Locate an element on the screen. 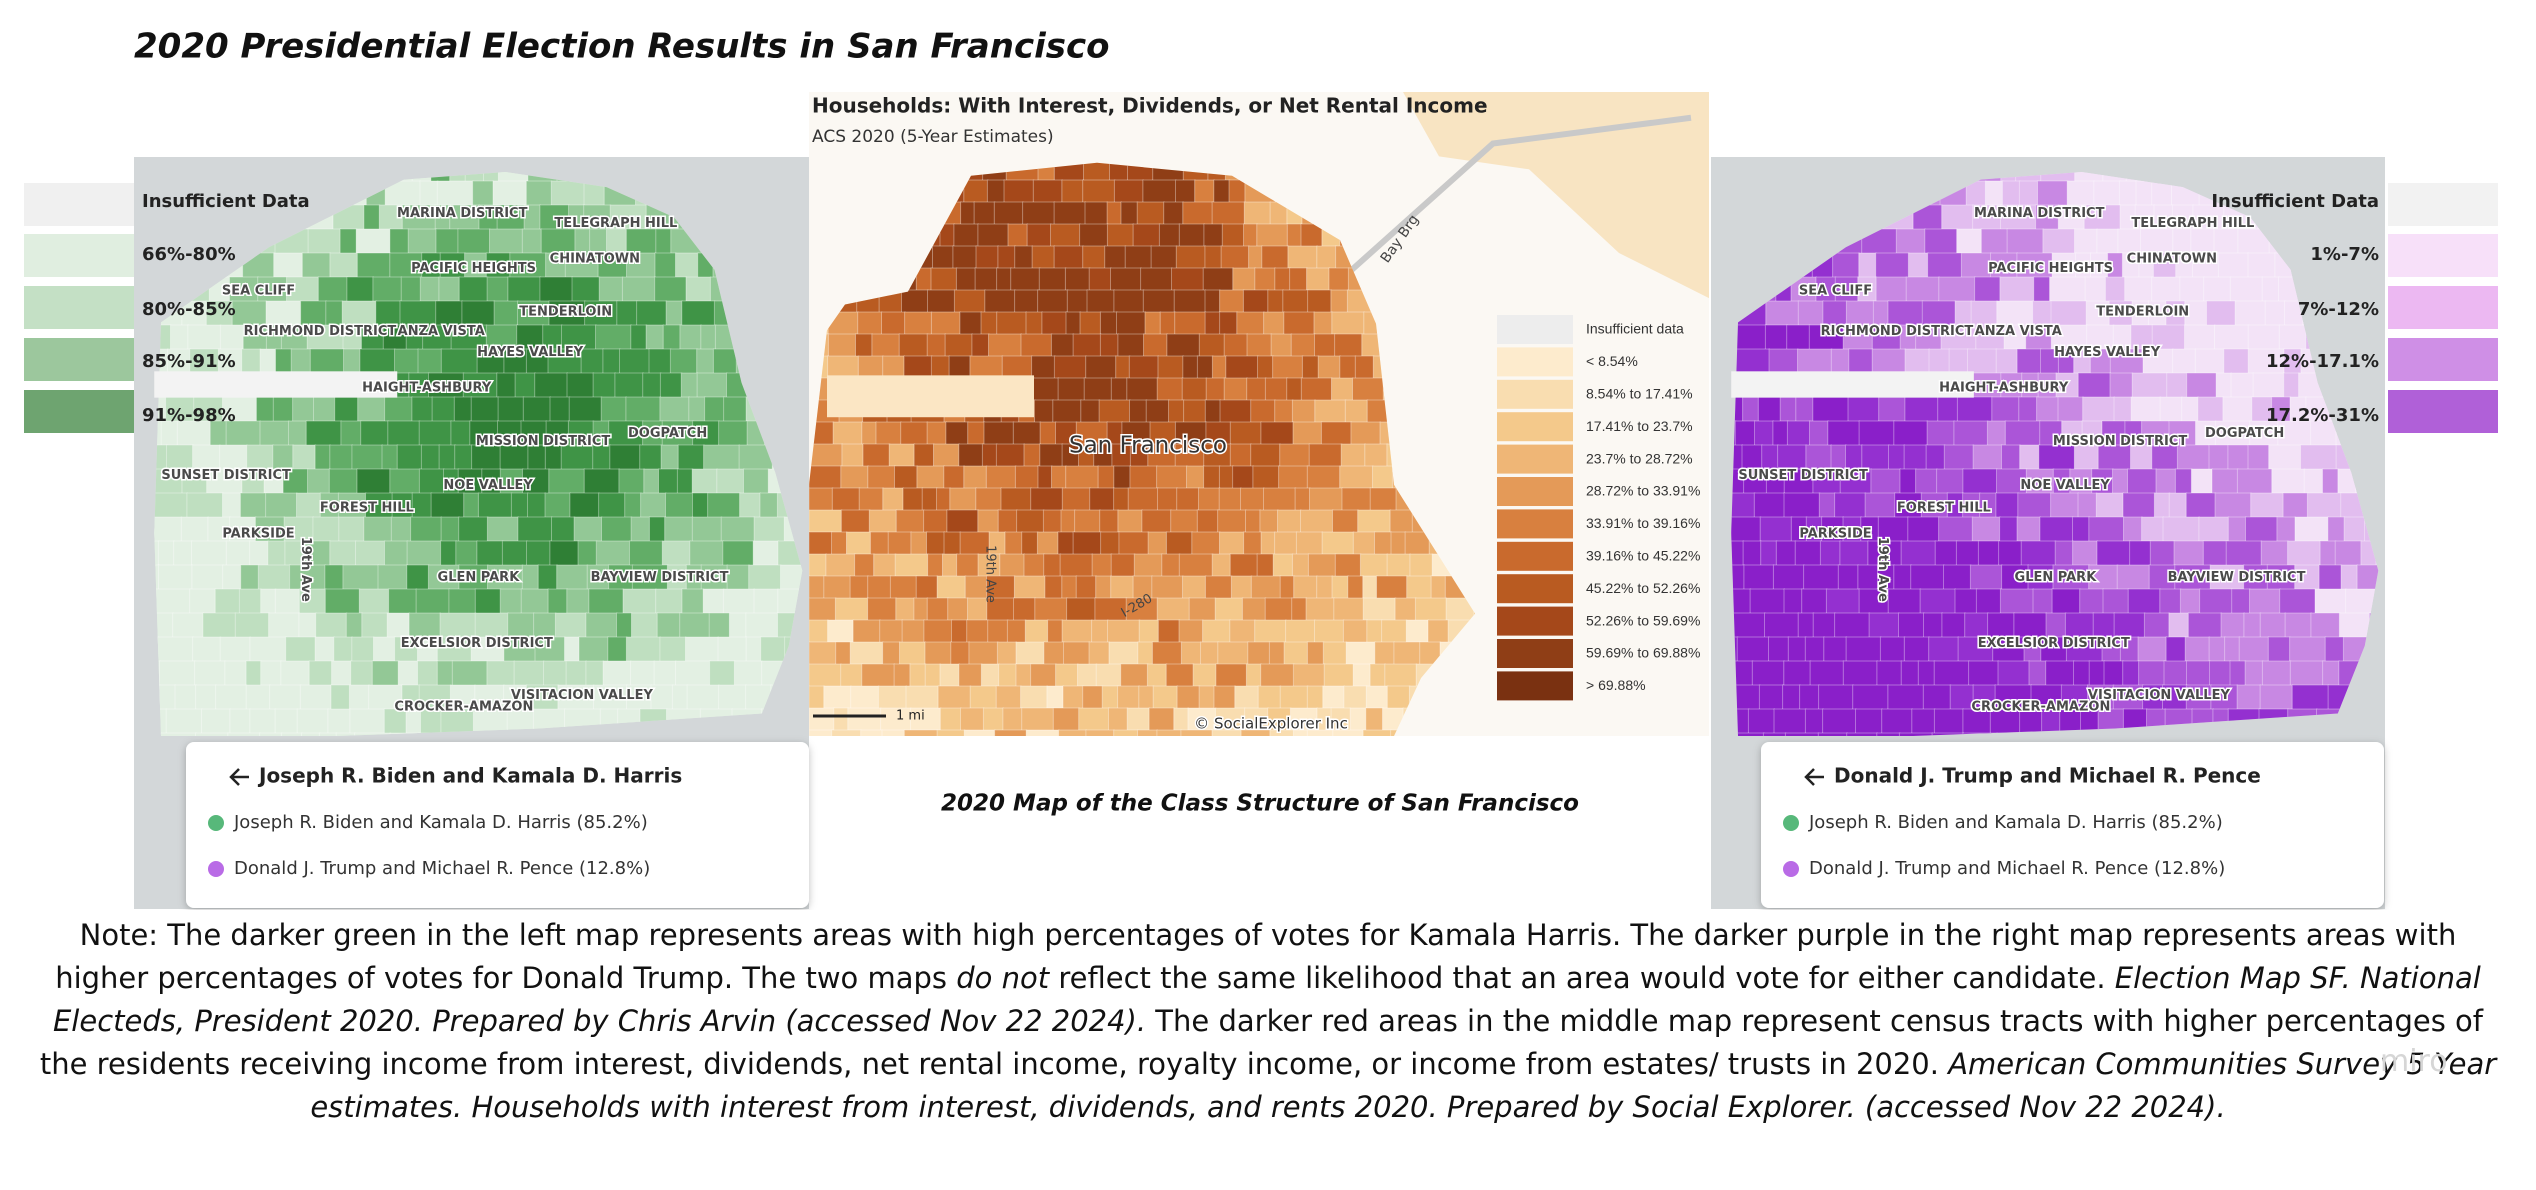 This screenshot has width=2536, height=1190. neighborhood-label: GLEN PARK is located at coordinates (479, 577).